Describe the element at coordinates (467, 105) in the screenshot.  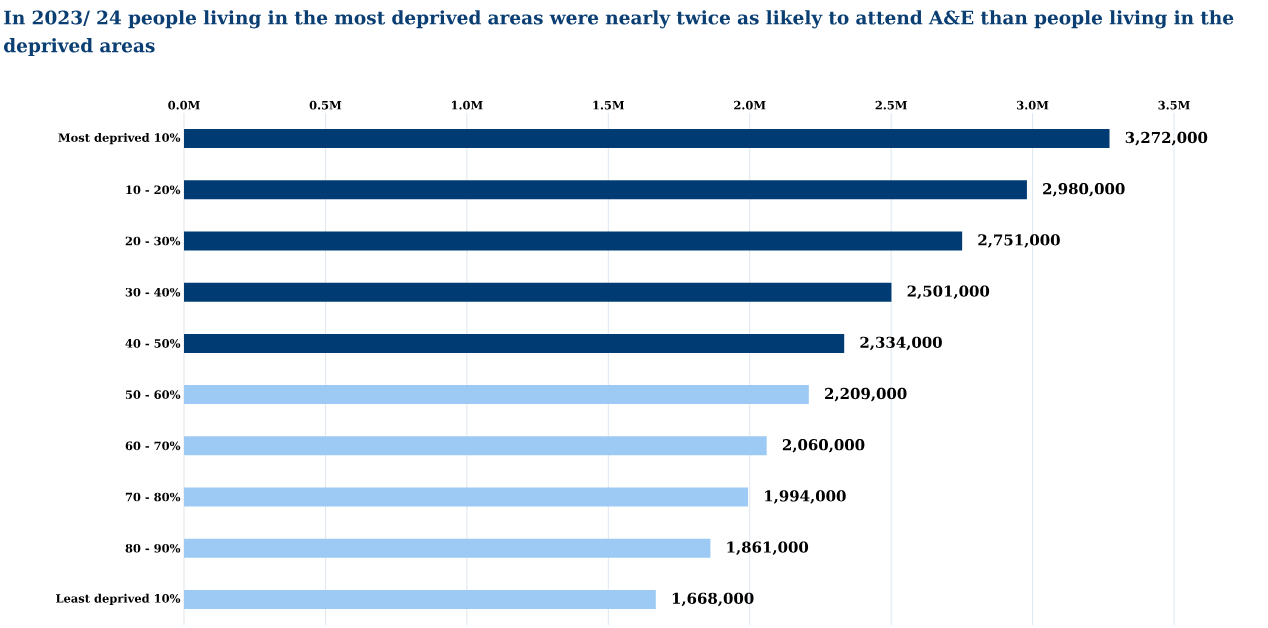
I see `x-tick-label: 1.0M` at that location.